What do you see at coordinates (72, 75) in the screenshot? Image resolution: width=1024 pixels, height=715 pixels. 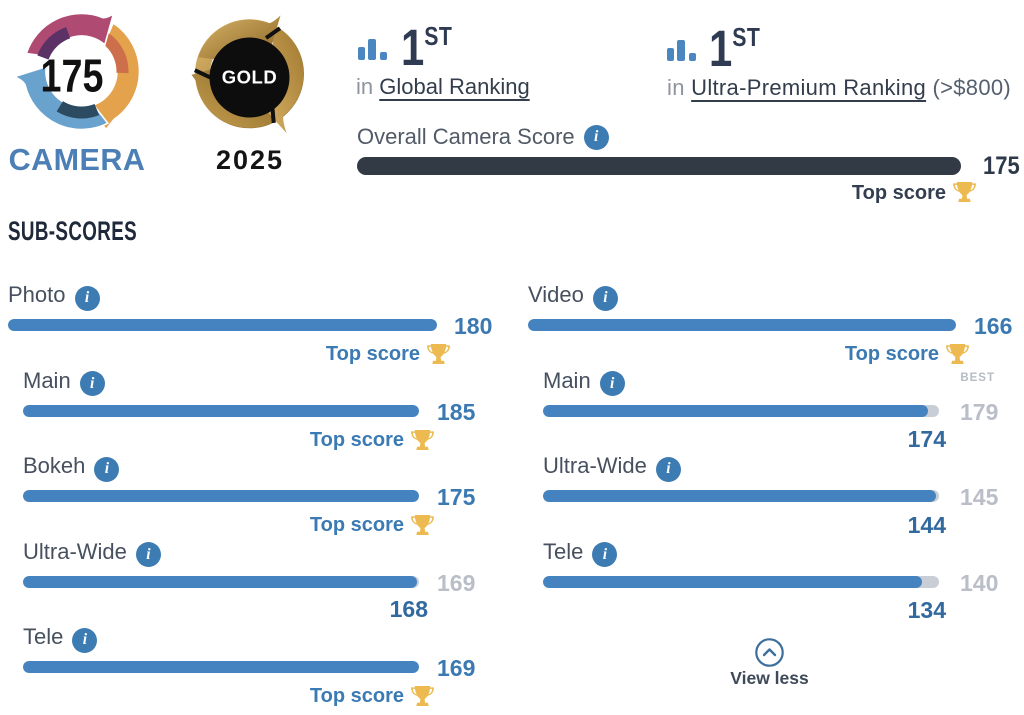 I see `svg-text: 175` at bounding box center [72, 75].